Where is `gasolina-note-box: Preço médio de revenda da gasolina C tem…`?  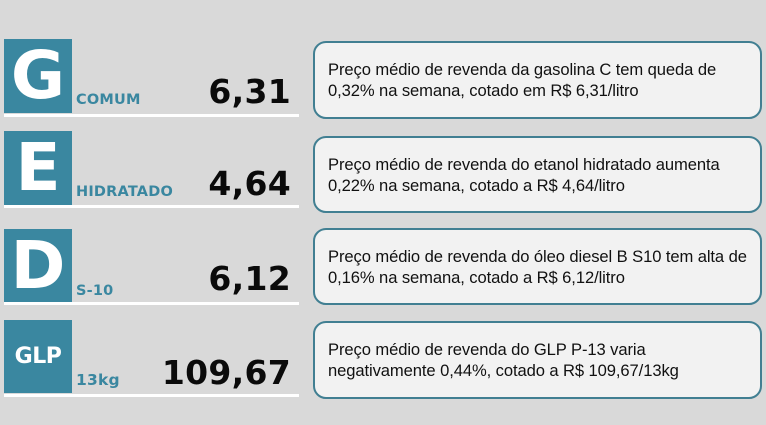 gasolina-note-box: Preço médio de revenda da gasolina C tem… is located at coordinates (537, 80).